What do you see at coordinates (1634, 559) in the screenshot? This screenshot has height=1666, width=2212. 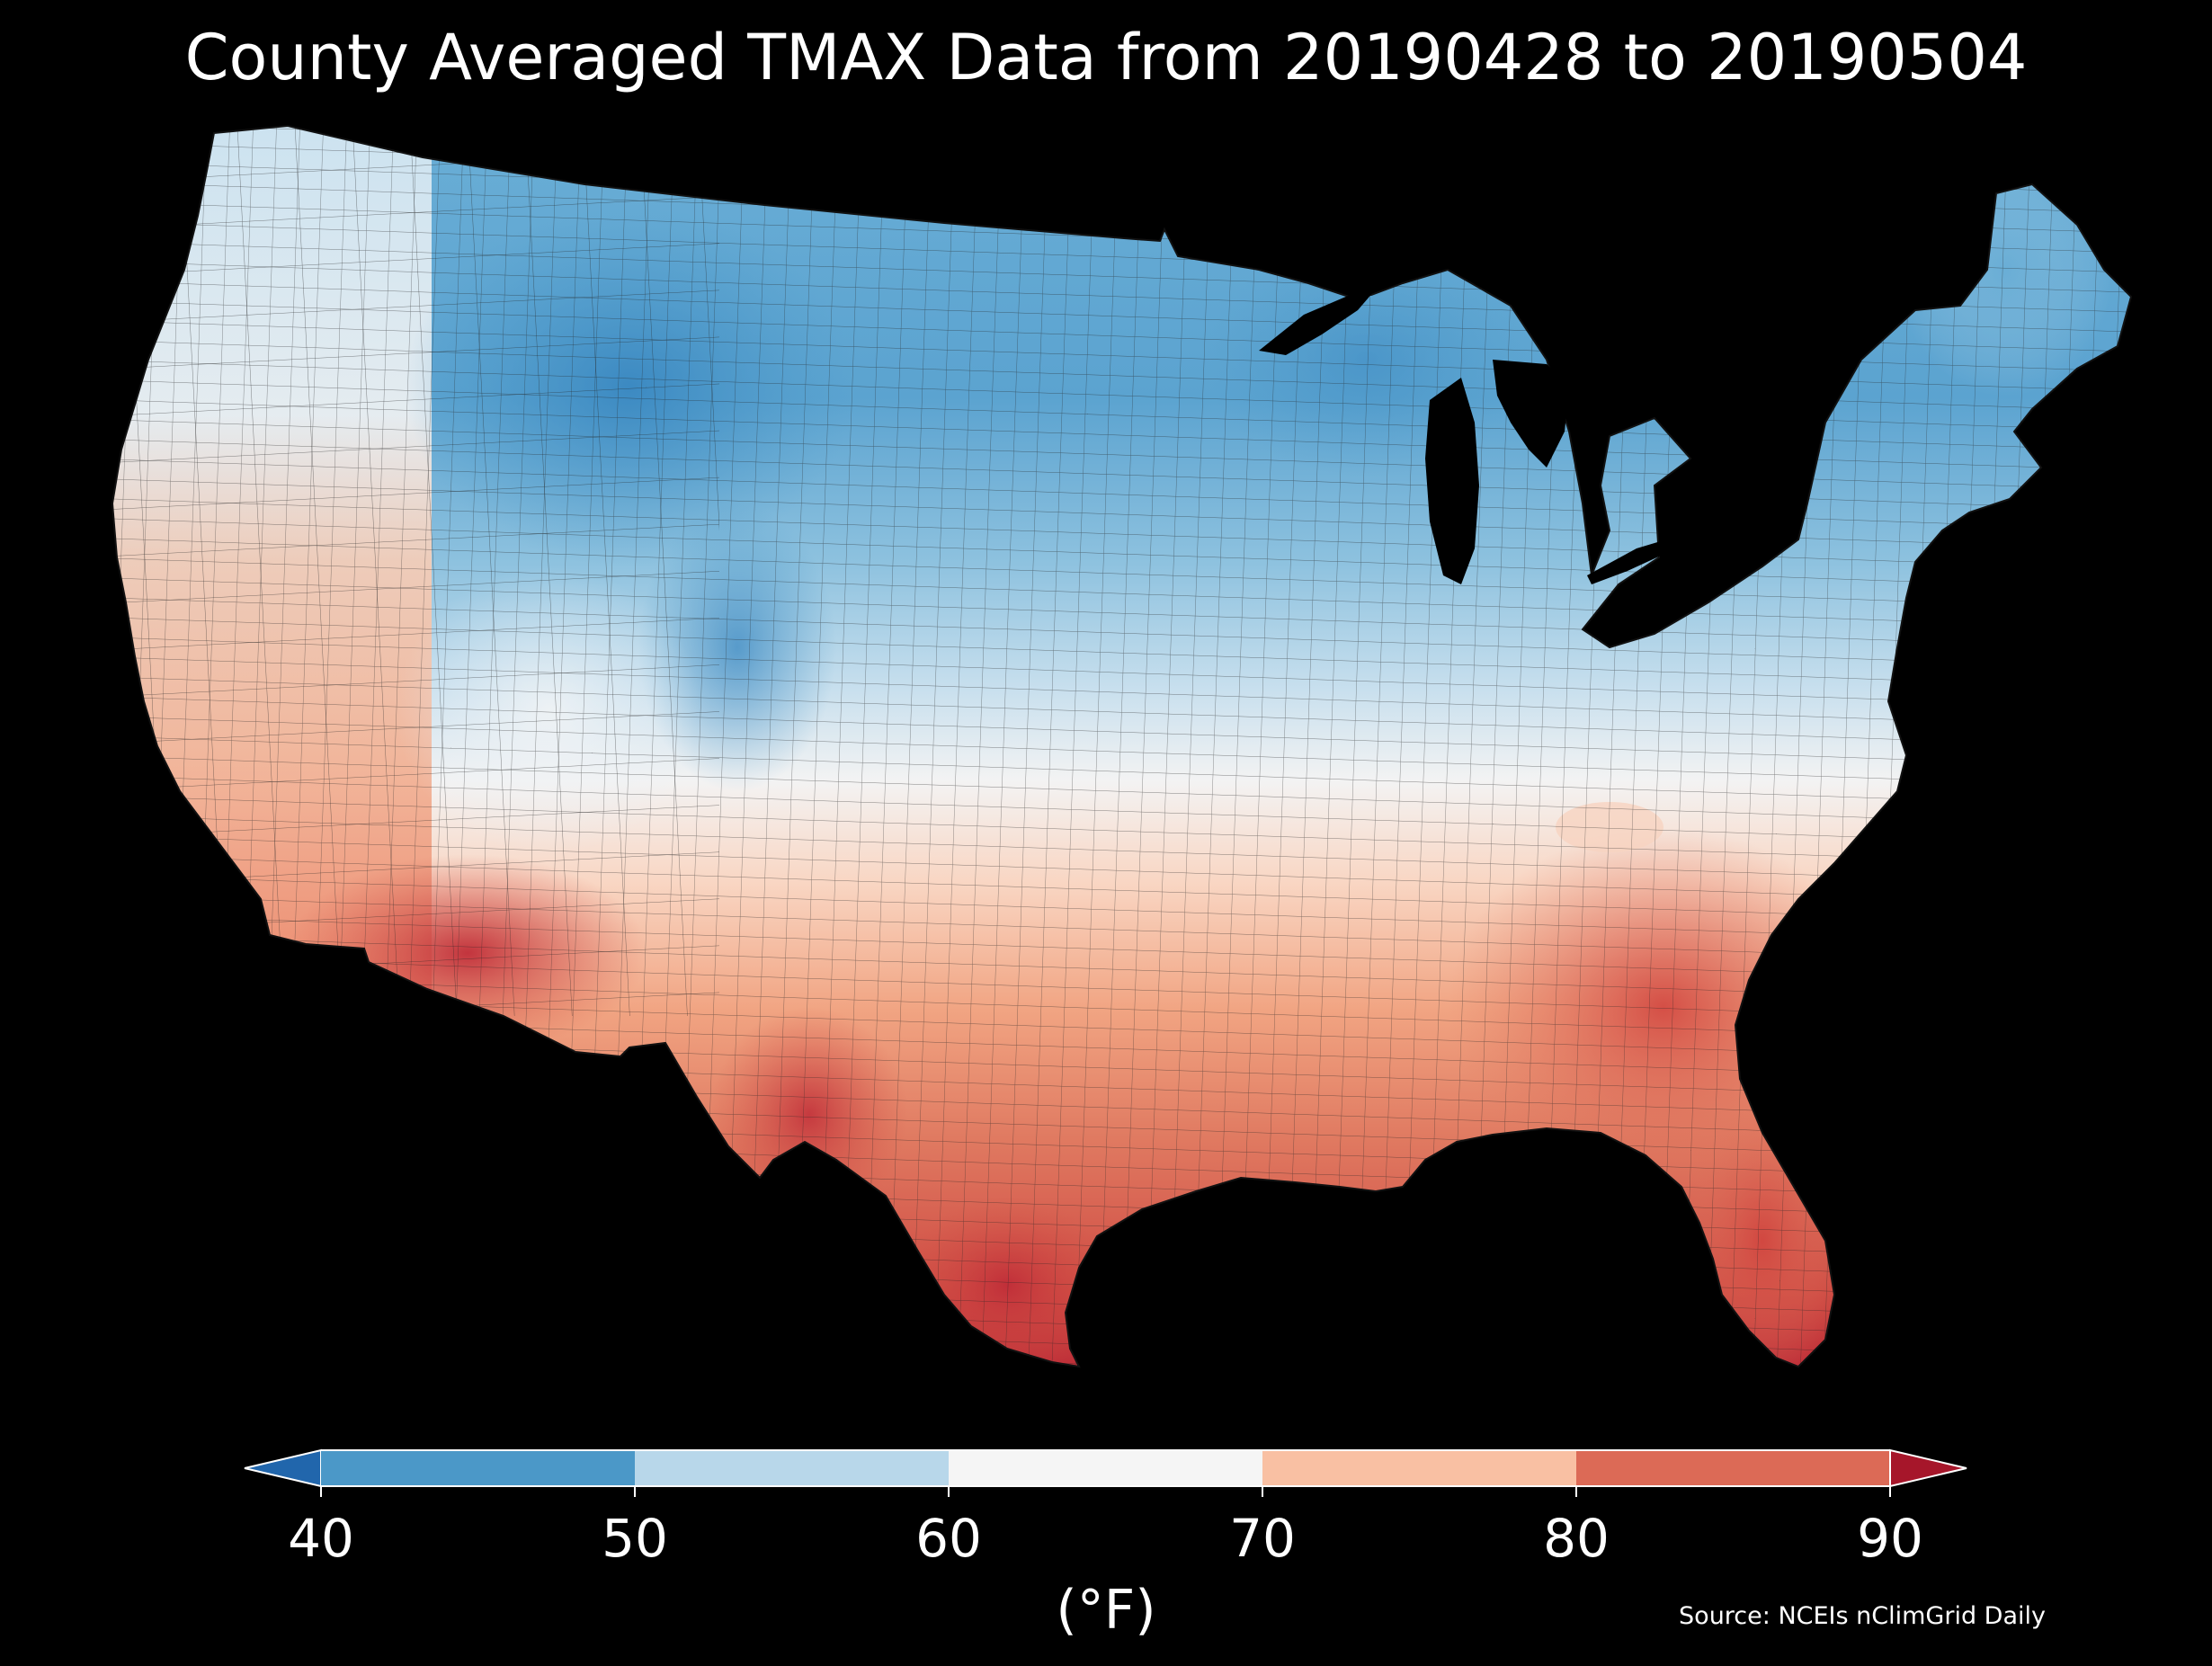 I see `lake-erie` at bounding box center [1634, 559].